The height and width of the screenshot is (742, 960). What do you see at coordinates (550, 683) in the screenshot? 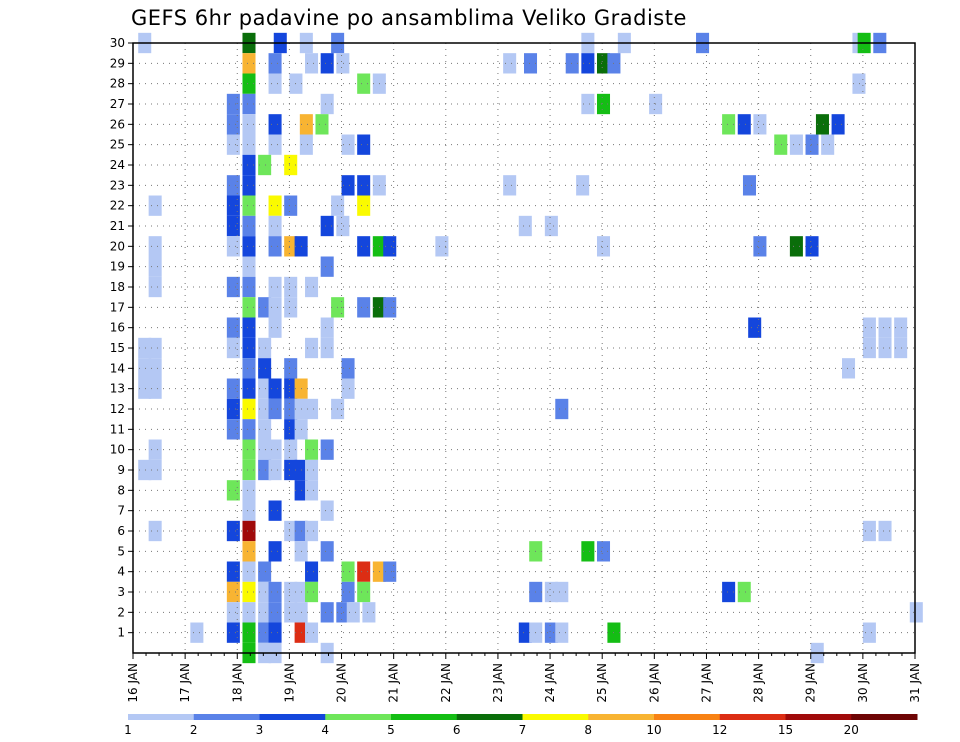
I see `x-tick-label: 24 JAN` at bounding box center [550, 683].